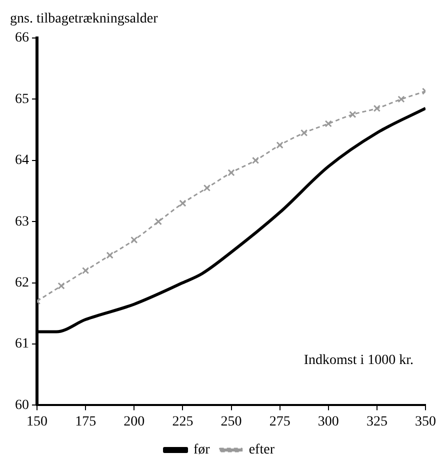  What do you see at coordinates (85, 422) in the screenshot?
I see `x-tick-label: 175` at bounding box center [85, 422].